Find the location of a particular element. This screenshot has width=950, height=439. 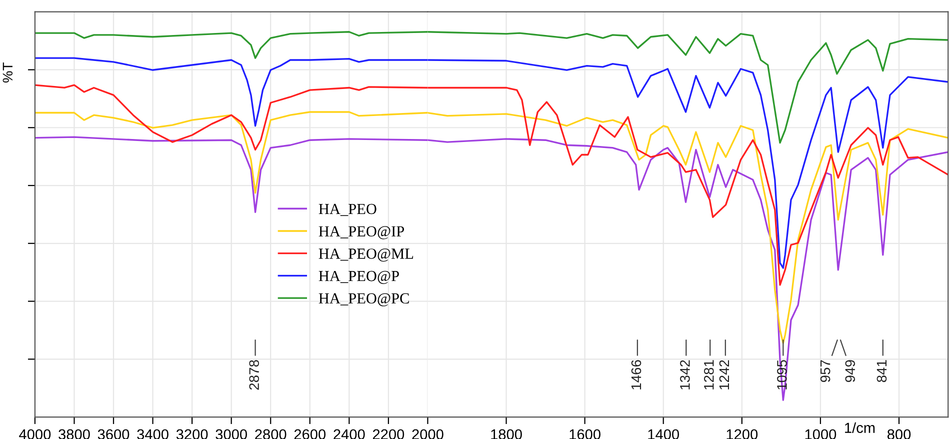

y-axis-title: %T is located at coordinates (7, 72).